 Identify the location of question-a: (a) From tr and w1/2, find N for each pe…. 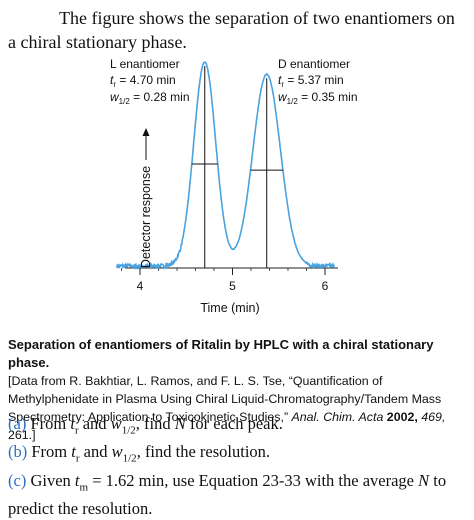
(145, 425).